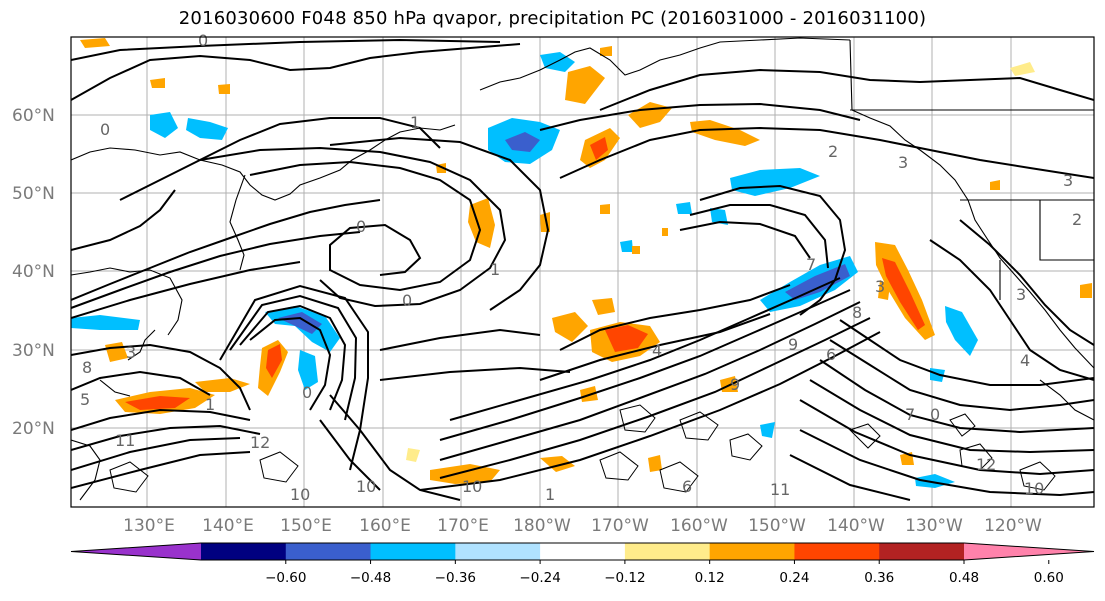 The width and height of the screenshot is (1105, 601). Describe the element at coordinates (624, 578) in the screenshot. I see `colorbar-tick-label: −0.12` at that location.